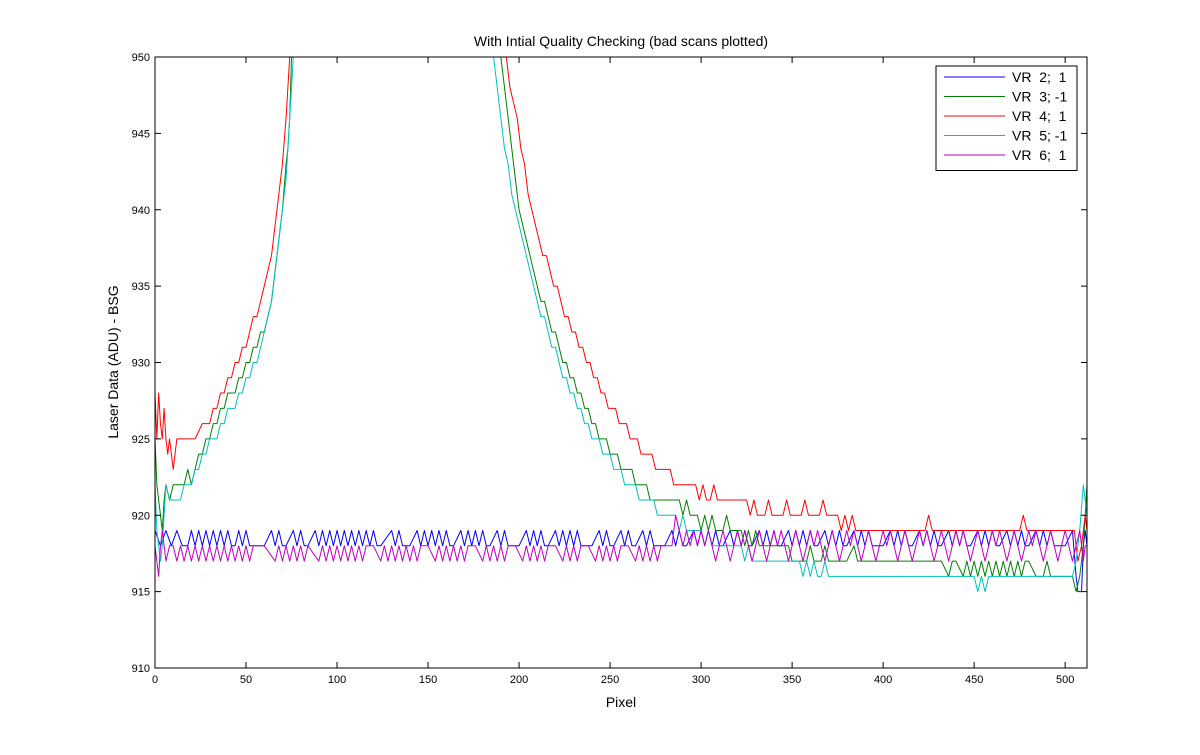 The width and height of the screenshot is (1200, 755). Describe the element at coordinates (792, 680) in the screenshot. I see `x-tick-label: 350` at that location.